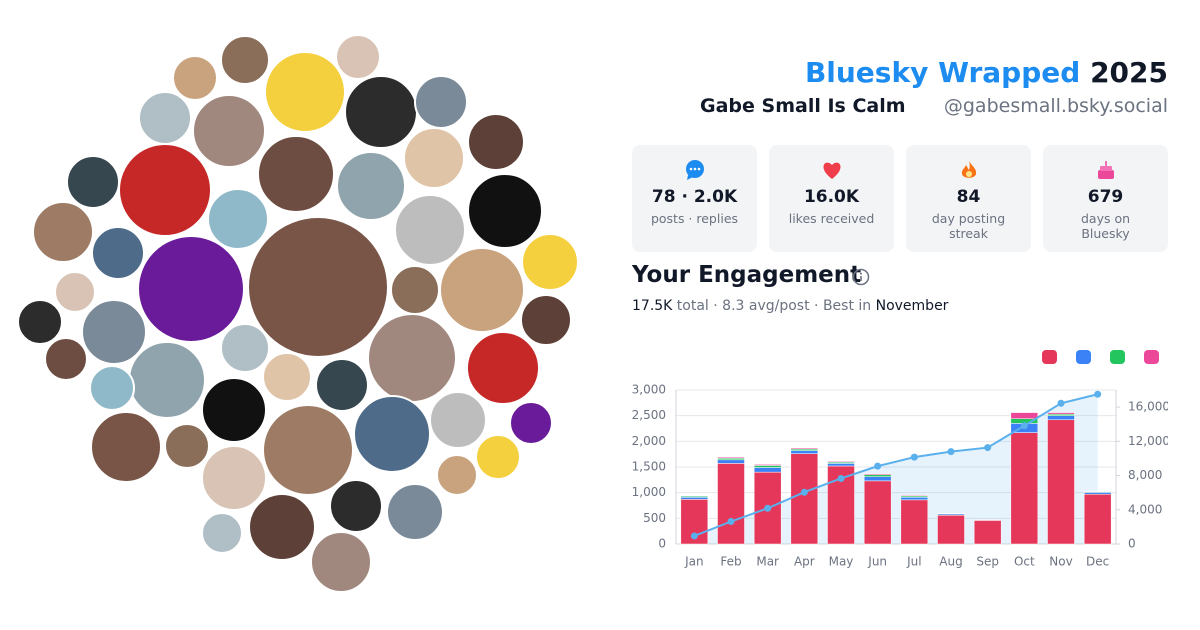 This screenshot has height=630, width=1200. What do you see at coordinates (1024, 562) in the screenshot?
I see `x-tick-label: Oct` at bounding box center [1024, 562].